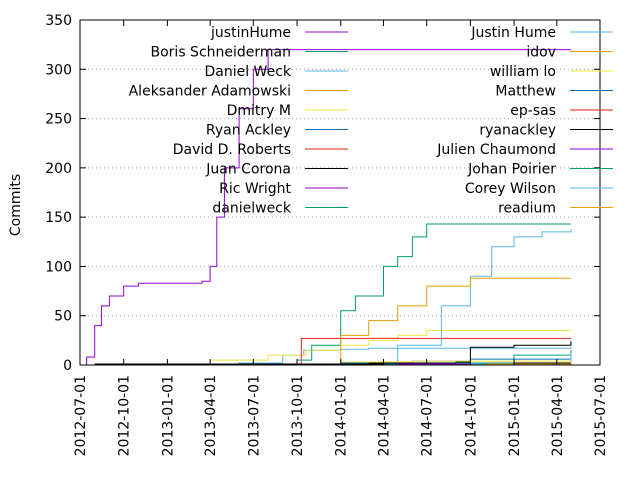 This screenshot has height=480, width=640. Describe the element at coordinates (601, 415) in the screenshot. I see `x-tick-label: 2015-07-01` at that location.